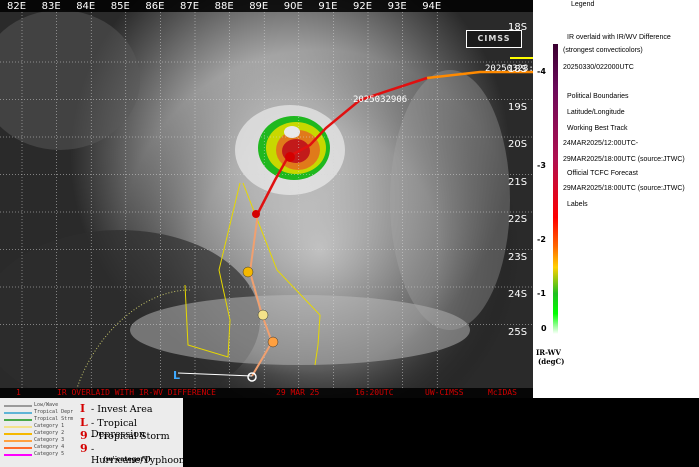 The width and height of the screenshot is (699, 467). Describe the element at coordinates (518, 257) in the screenshot. I see `latitude-label: 23S` at that location.